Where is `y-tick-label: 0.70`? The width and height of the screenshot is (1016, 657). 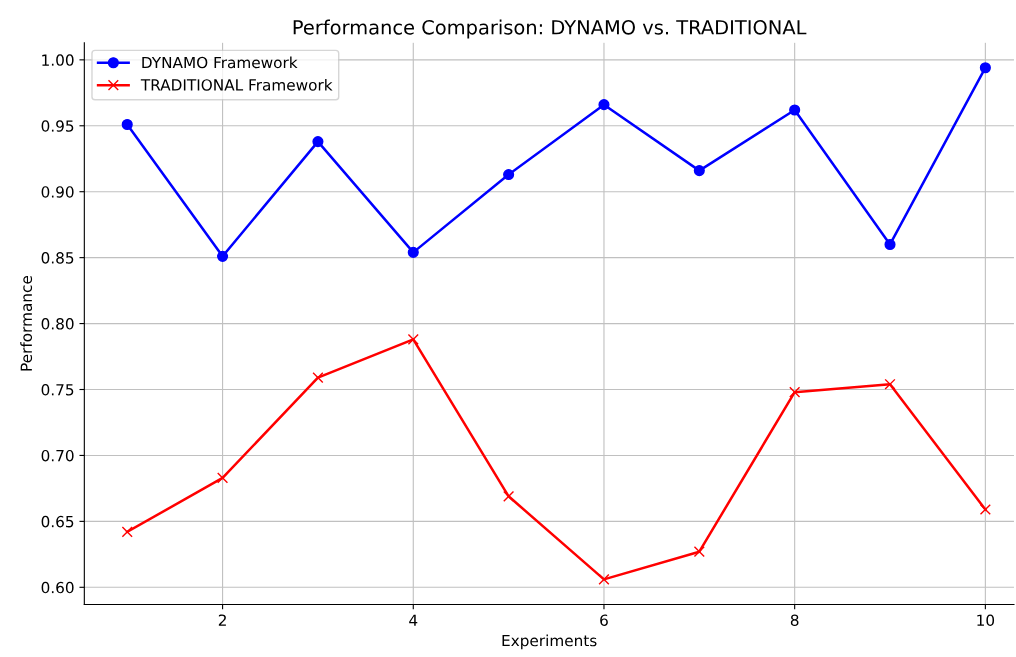
y-tick-label: 0.70 is located at coordinates (57, 455).